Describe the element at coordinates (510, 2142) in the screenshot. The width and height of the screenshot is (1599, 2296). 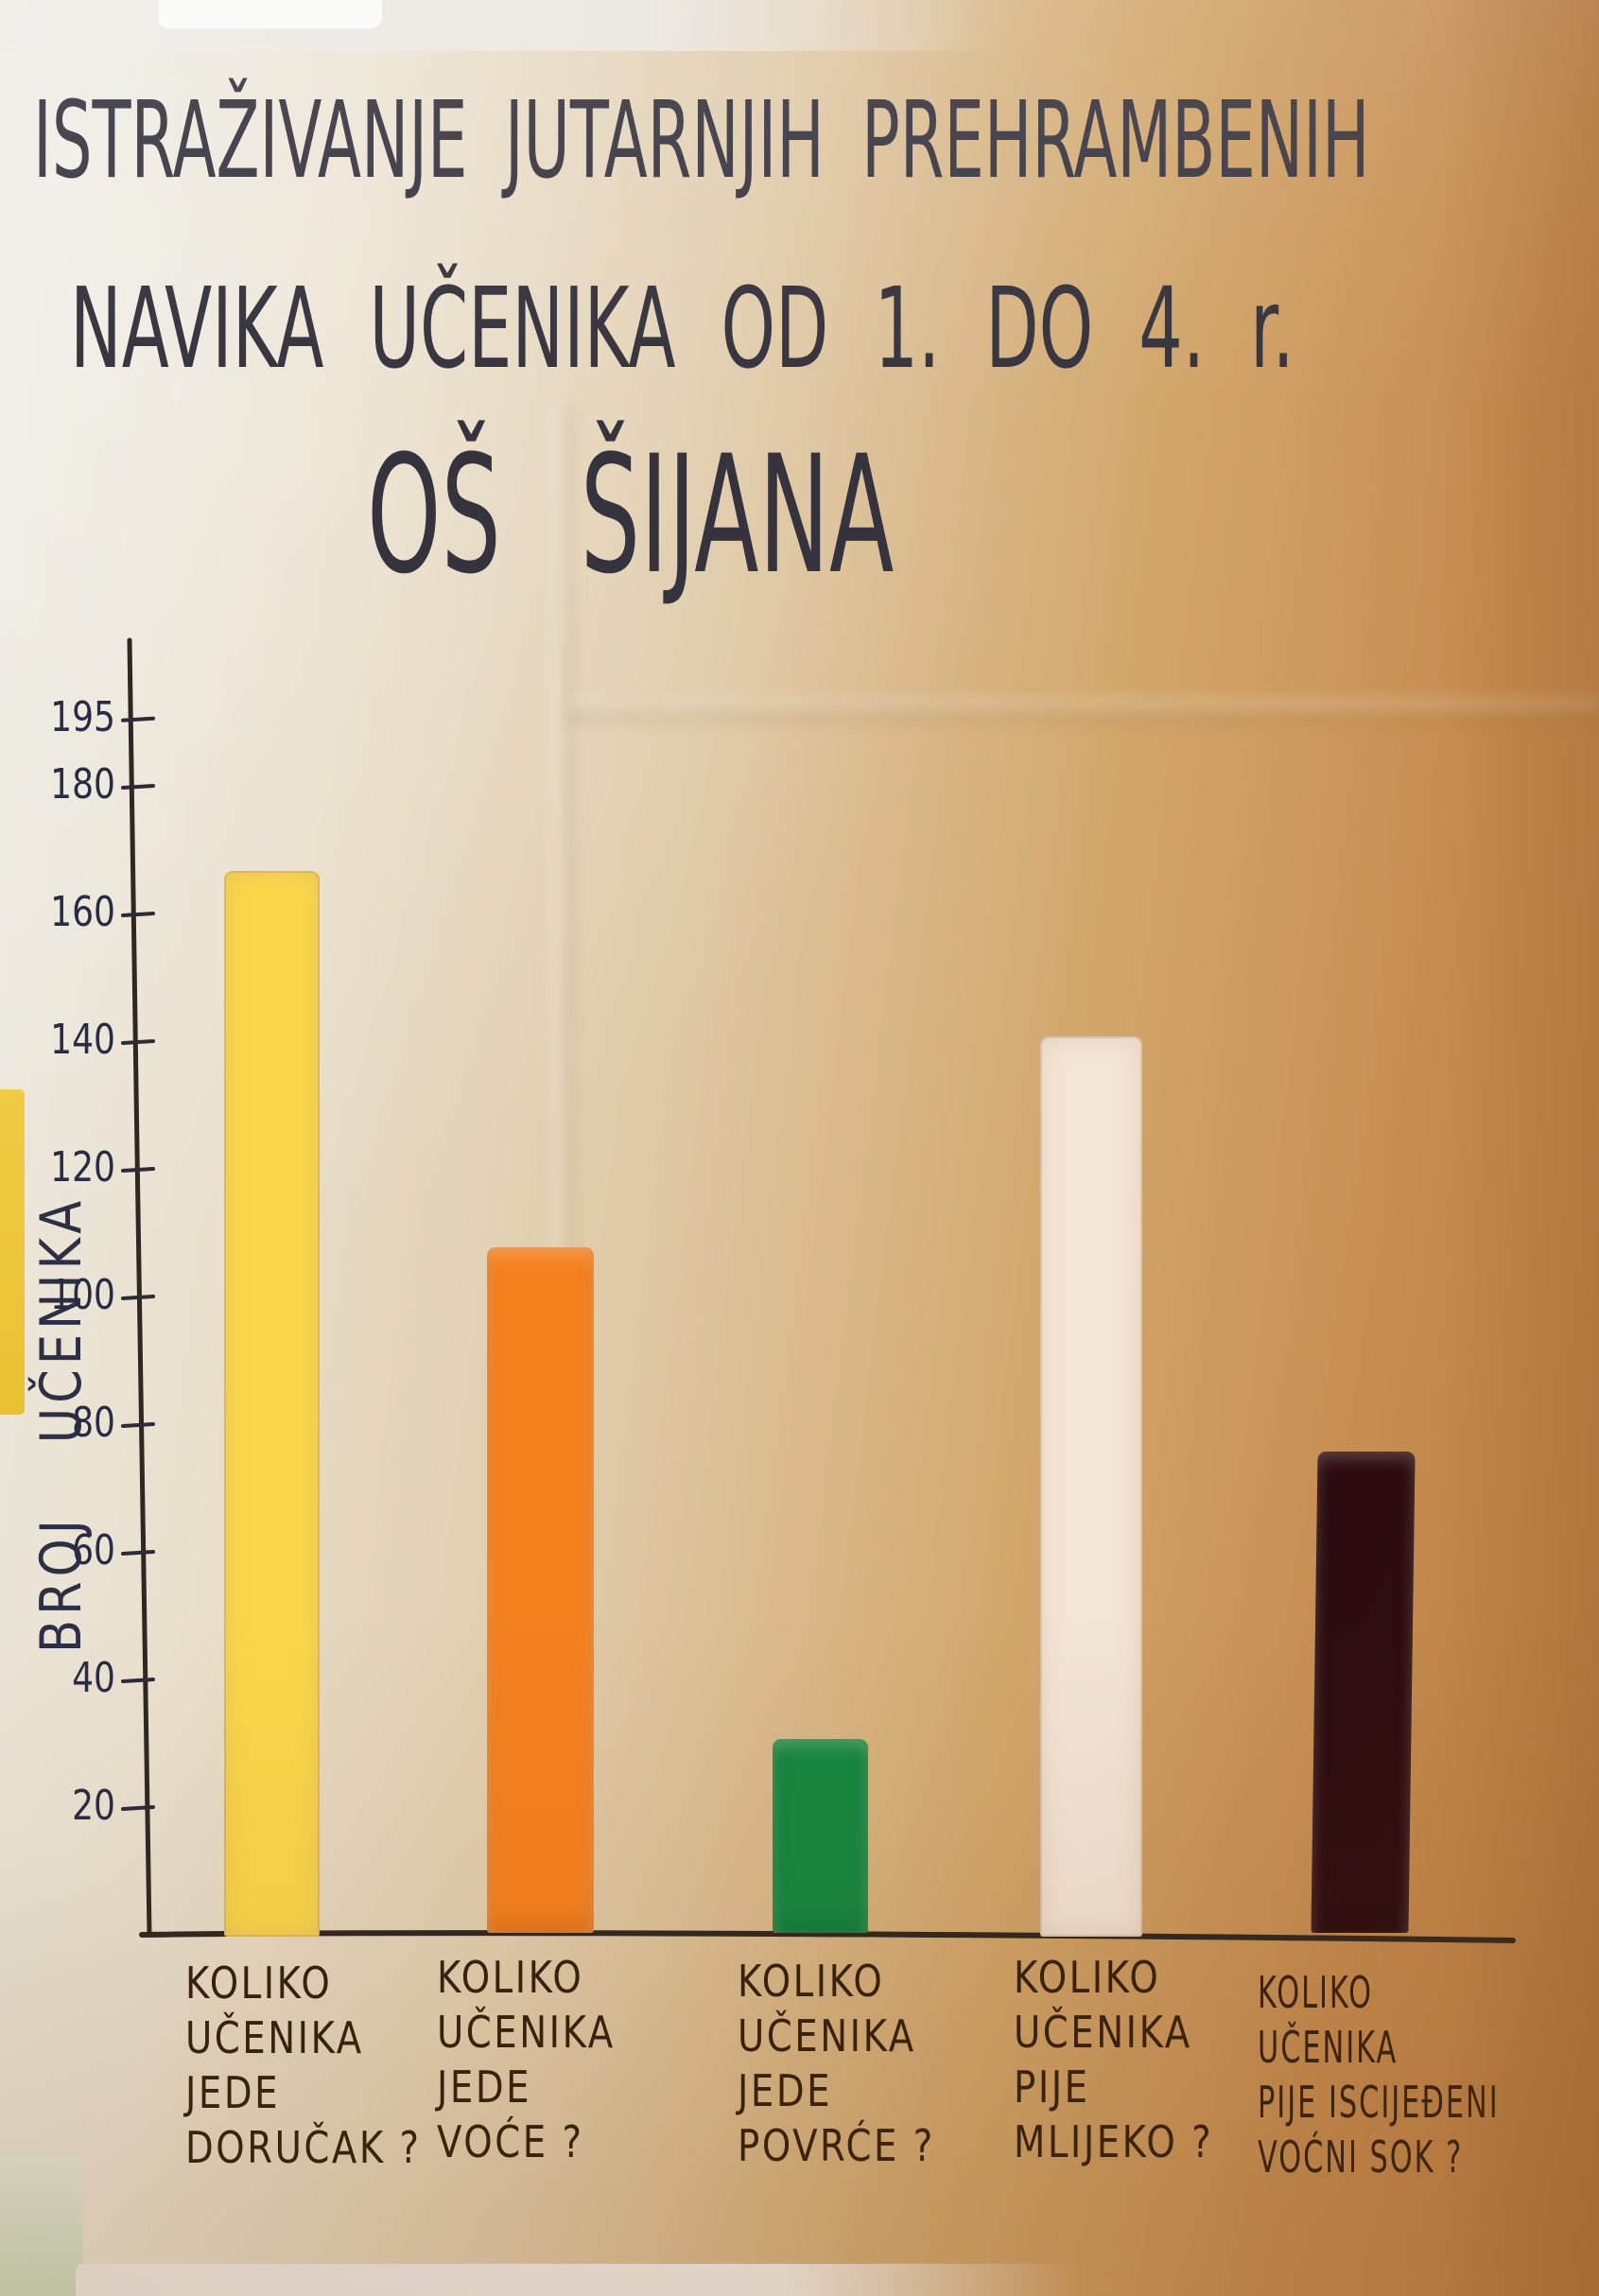
I see `bar-label-line: VOĆE ?` at that location.